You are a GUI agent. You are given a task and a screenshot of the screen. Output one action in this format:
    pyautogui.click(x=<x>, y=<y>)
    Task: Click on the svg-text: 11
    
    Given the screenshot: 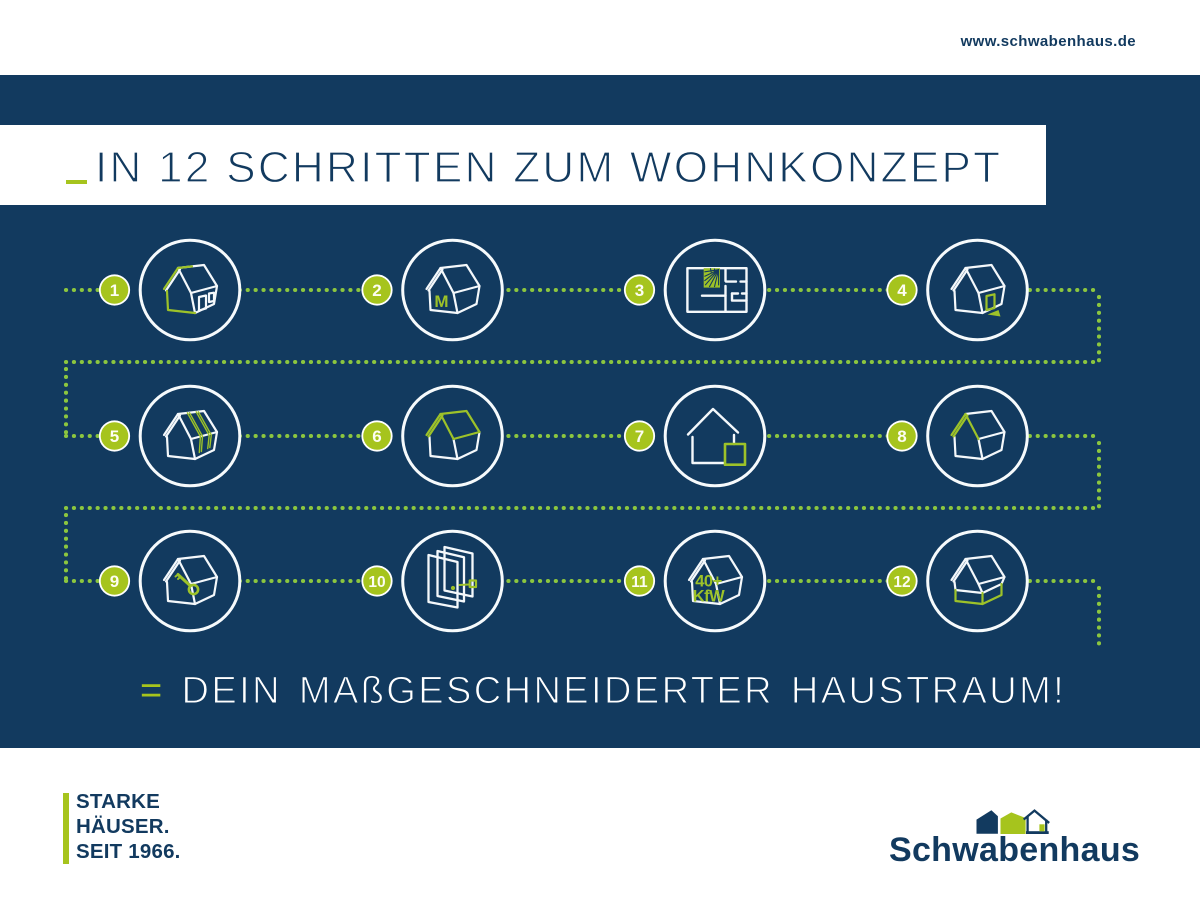 What is the action you would take?
    pyautogui.click(x=639, y=582)
    